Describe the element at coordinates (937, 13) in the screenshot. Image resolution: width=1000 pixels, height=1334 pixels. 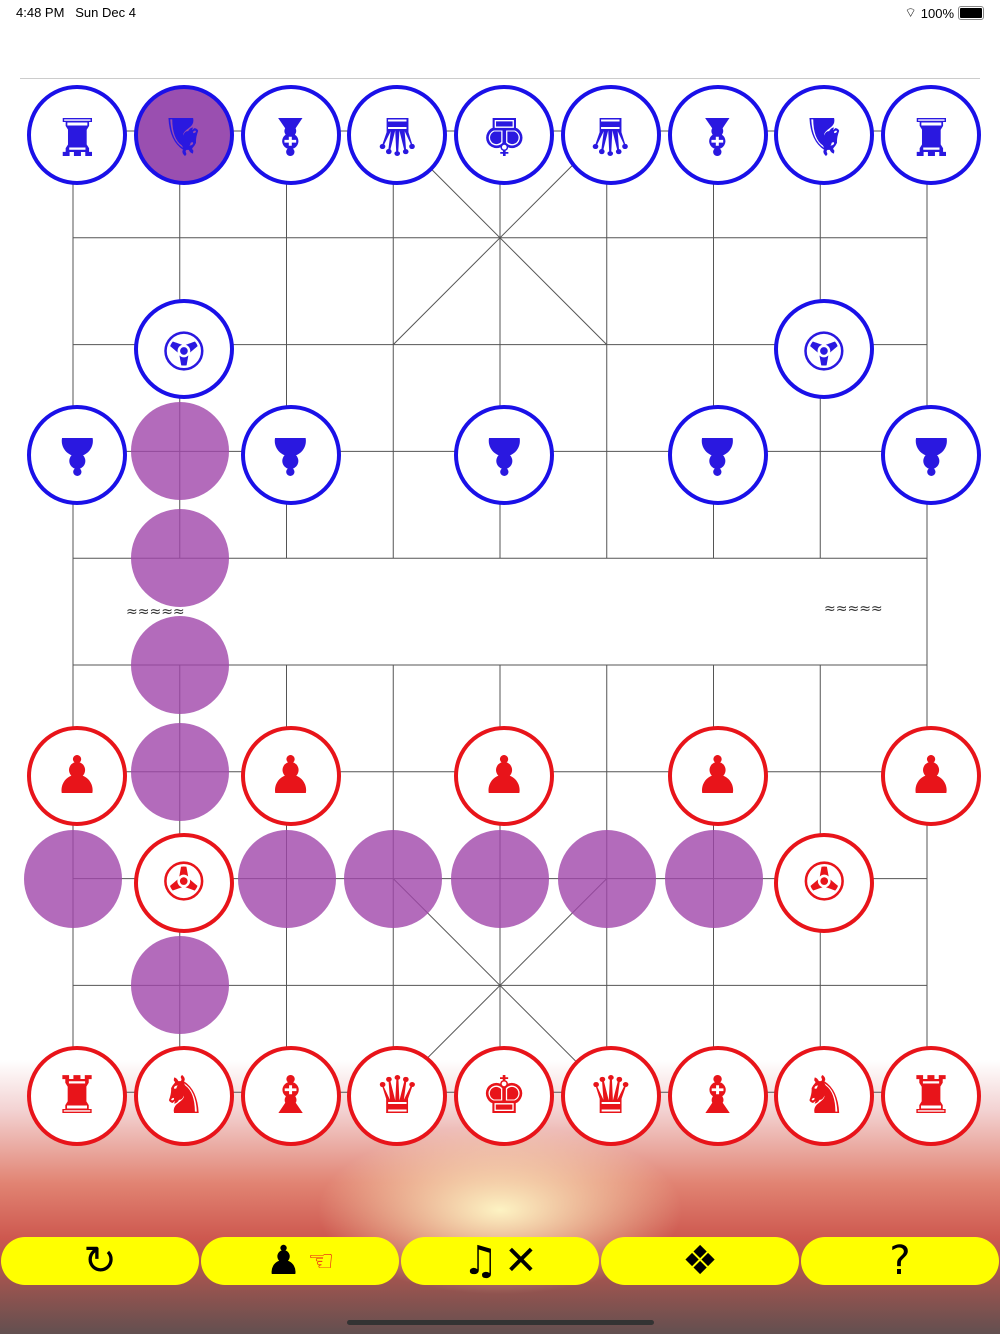
I see `battery-percent: 100%` at that location.